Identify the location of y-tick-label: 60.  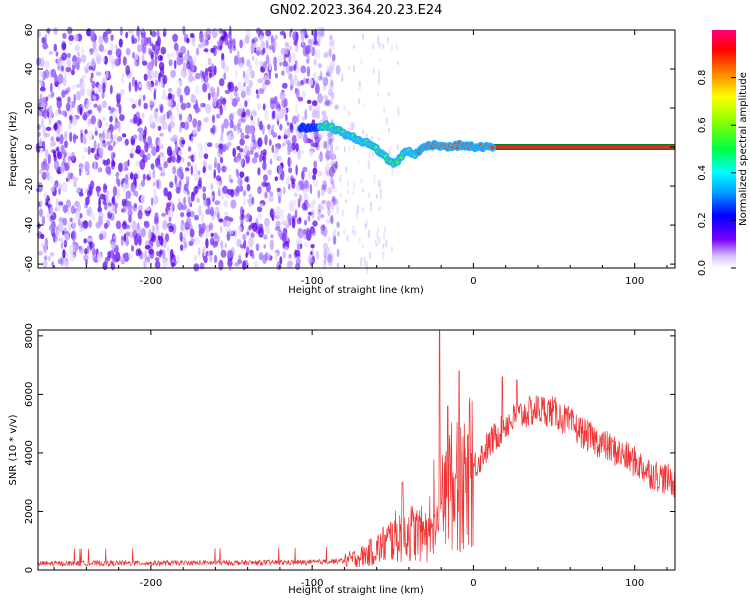
(29, 30).